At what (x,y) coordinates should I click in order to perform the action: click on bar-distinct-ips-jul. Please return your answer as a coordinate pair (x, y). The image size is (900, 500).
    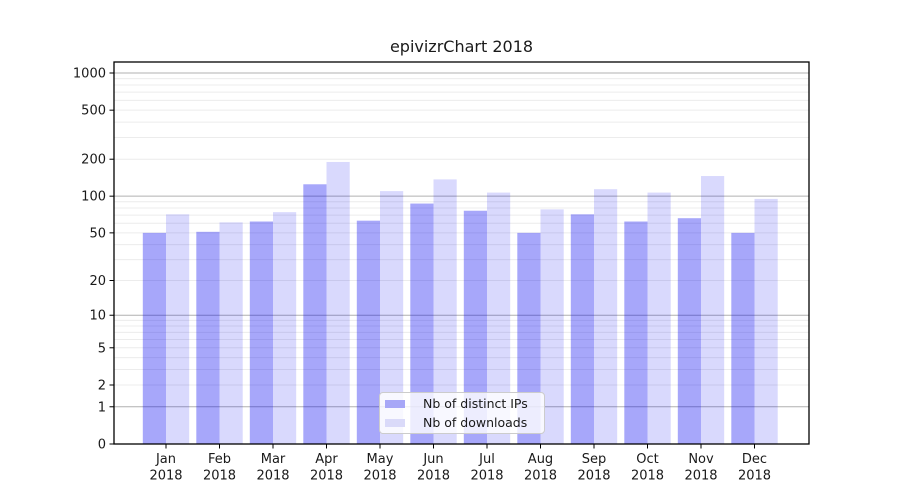
    Looking at the image, I should click on (475, 327).